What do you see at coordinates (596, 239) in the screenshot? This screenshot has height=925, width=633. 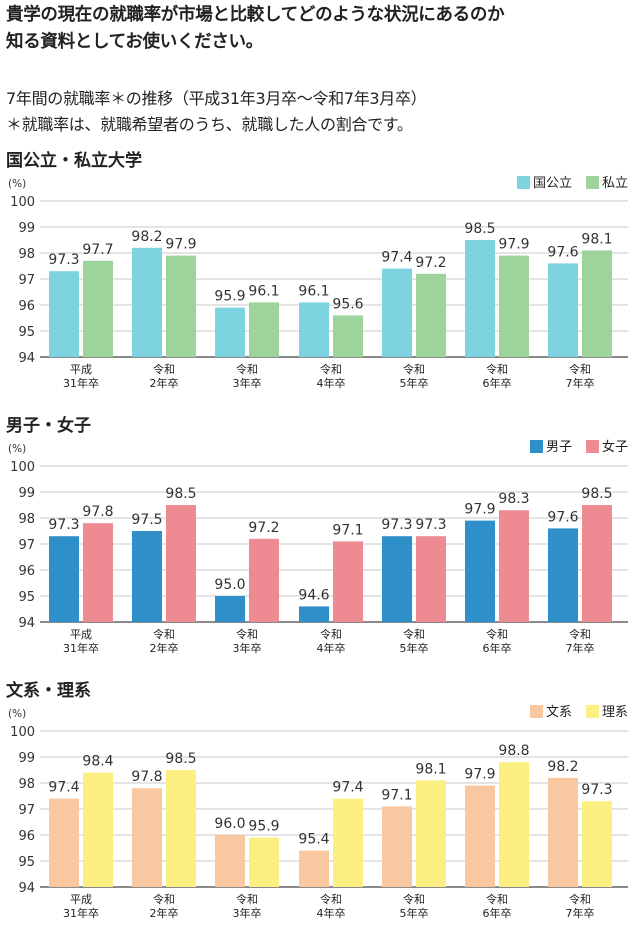 I see `data-label: 98.1` at bounding box center [596, 239].